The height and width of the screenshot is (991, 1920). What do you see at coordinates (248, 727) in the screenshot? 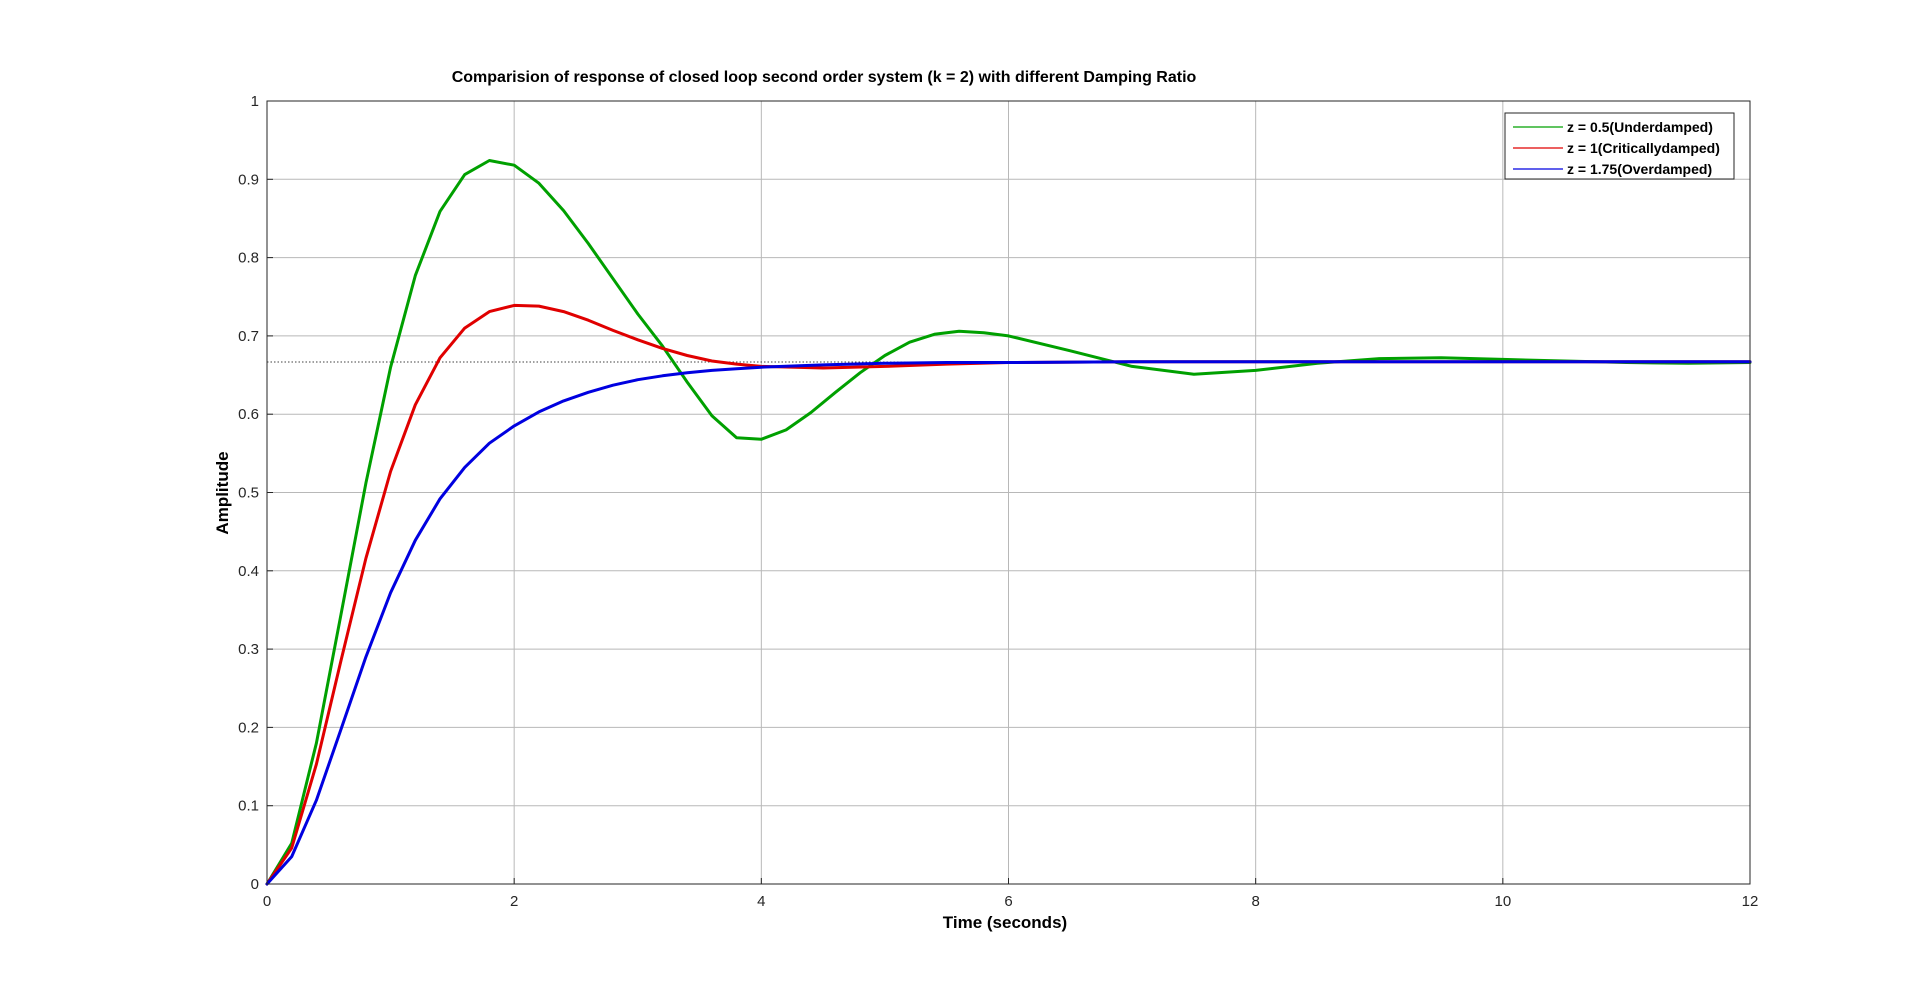
I see `y-tick-label: 0.2` at bounding box center [248, 727].